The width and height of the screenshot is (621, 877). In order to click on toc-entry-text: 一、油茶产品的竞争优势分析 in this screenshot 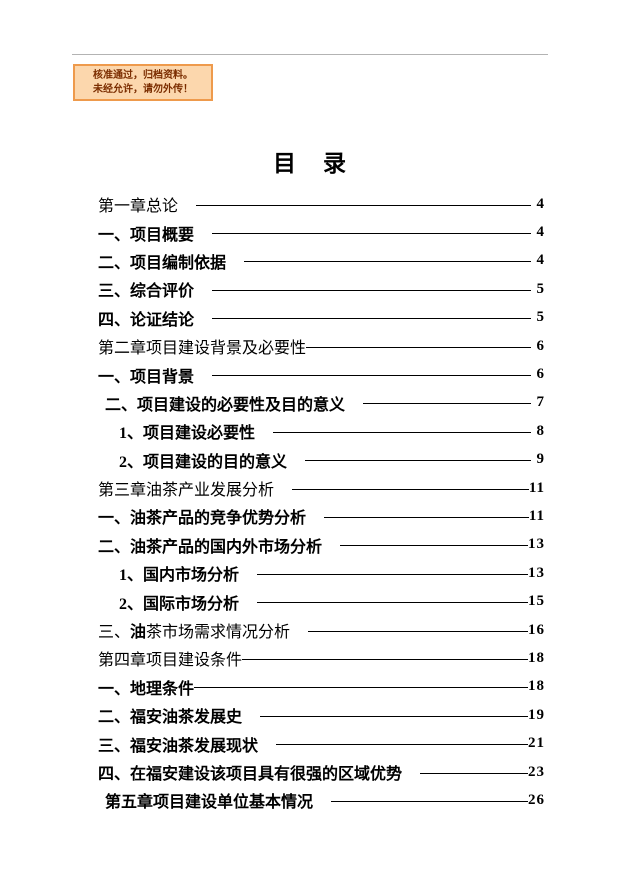, I will do `click(202, 519)`.